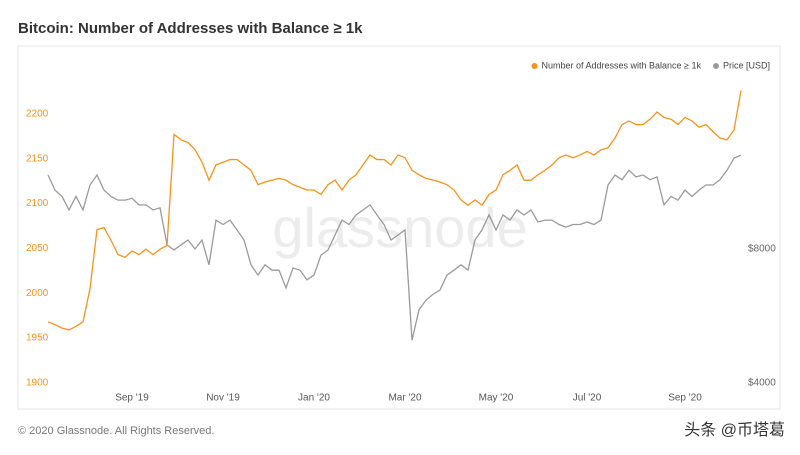  What do you see at coordinates (116, 431) in the screenshot?
I see `footer: © 2020 Glassnode. All Rights Reserved.` at bounding box center [116, 431].